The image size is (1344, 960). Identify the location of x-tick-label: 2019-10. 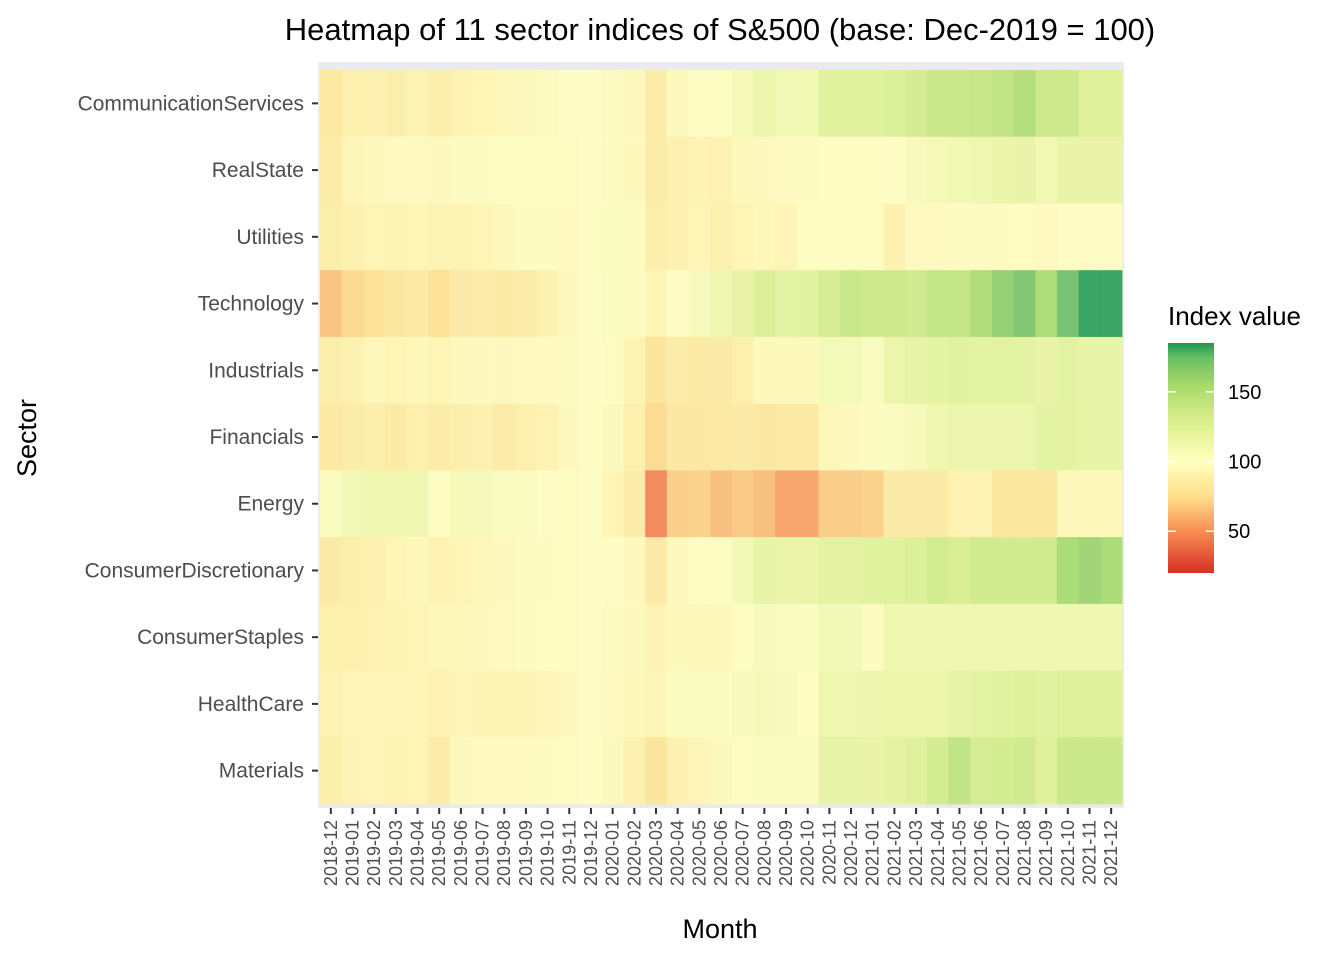
(548, 853).